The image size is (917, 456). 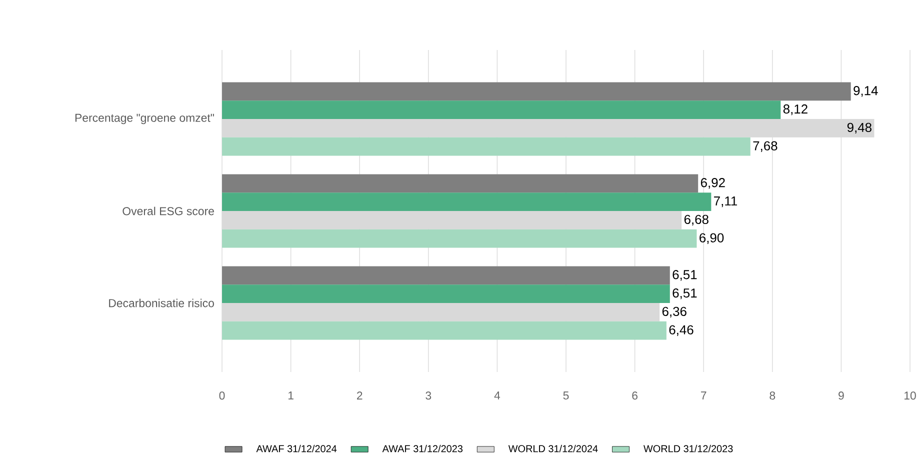 What do you see at coordinates (168, 211) in the screenshot?
I see `y-tick-label: Overal ESG score` at bounding box center [168, 211].